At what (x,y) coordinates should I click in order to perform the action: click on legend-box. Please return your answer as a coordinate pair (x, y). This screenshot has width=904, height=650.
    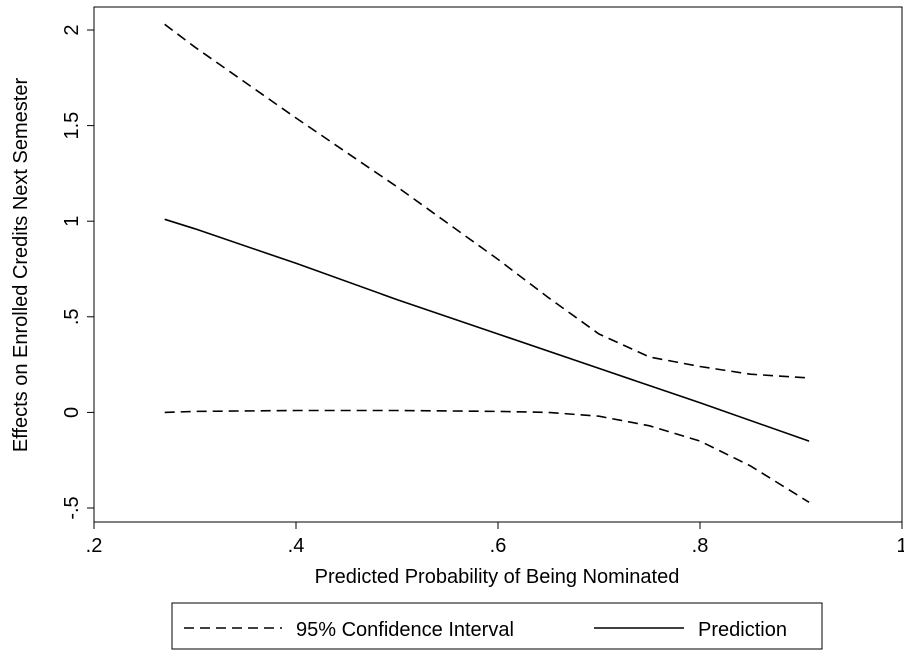
    Looking at the image, I should click on (497, 626).